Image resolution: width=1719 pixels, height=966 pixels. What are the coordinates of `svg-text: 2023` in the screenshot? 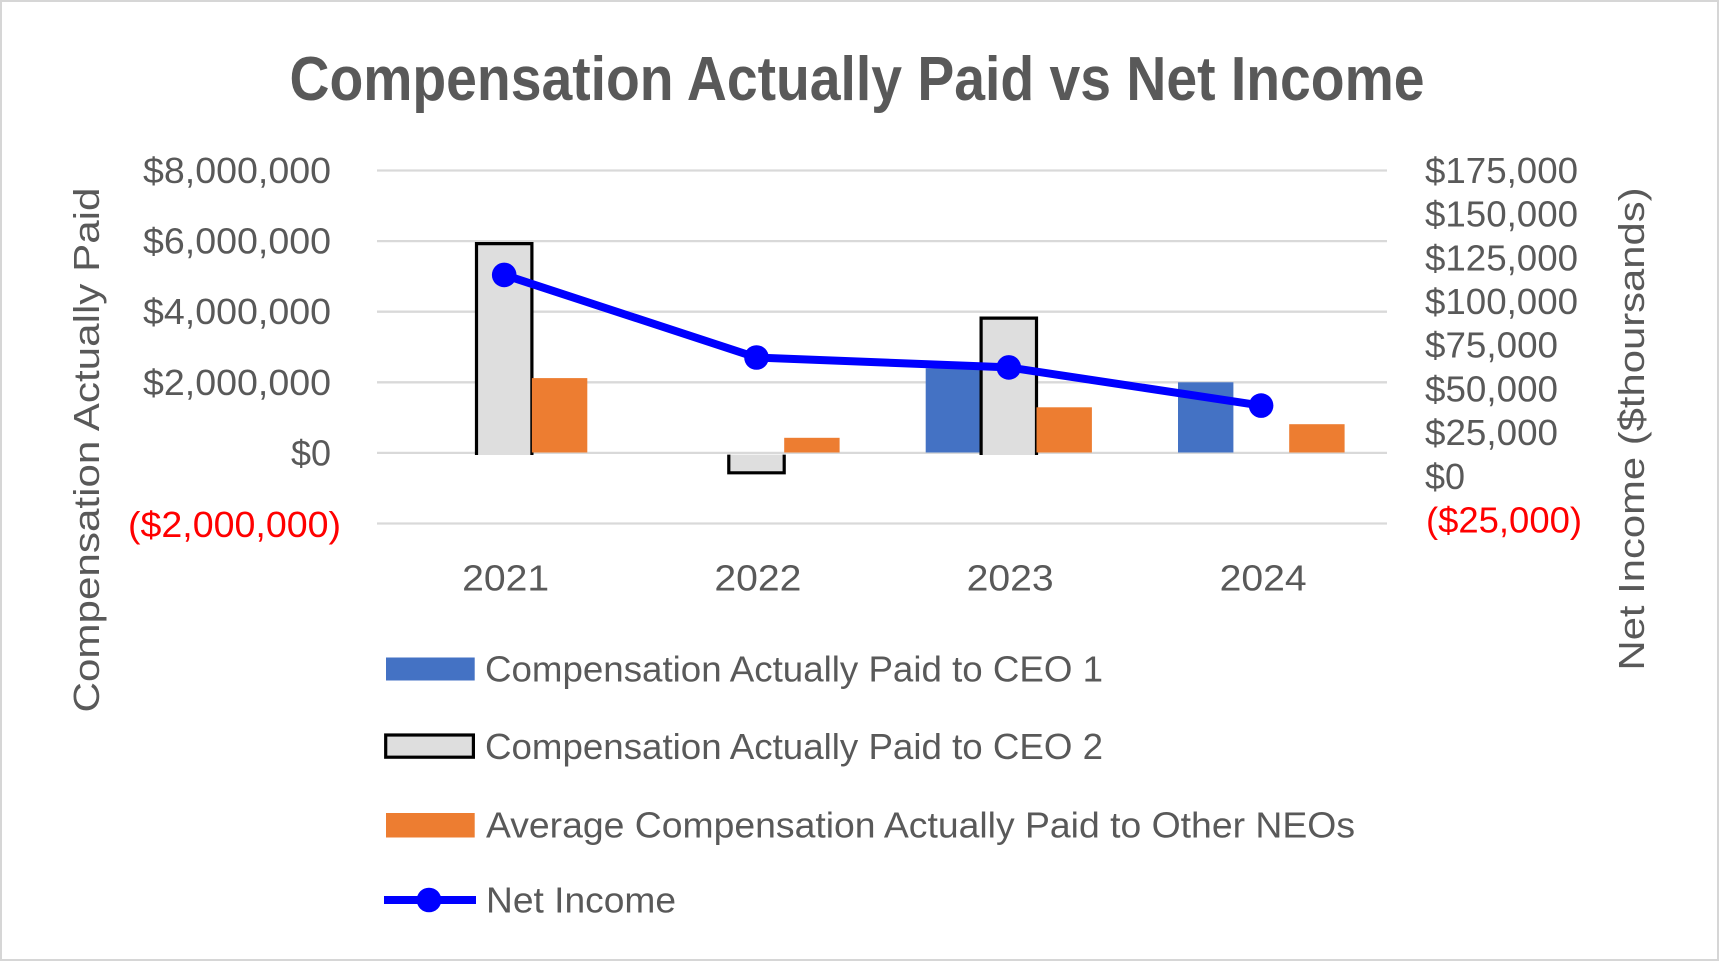 It's located at (1010, 578).